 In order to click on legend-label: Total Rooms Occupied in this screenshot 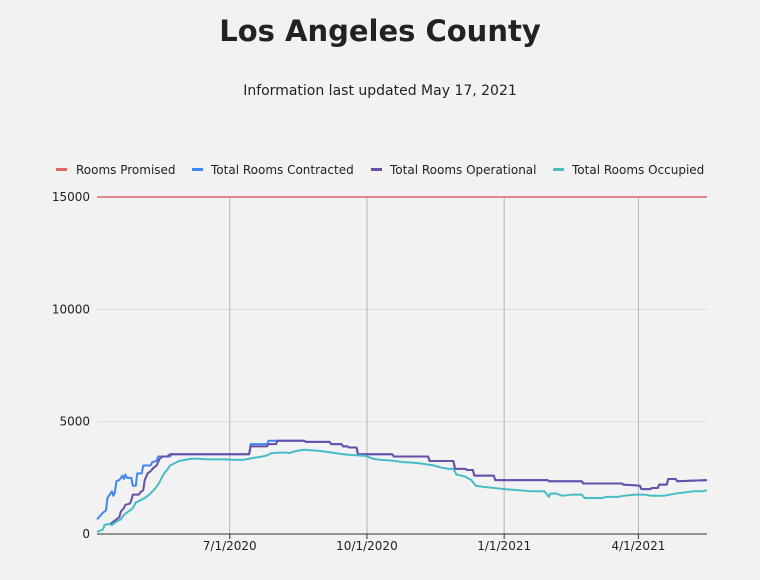, I will do `click(637, 170)`.